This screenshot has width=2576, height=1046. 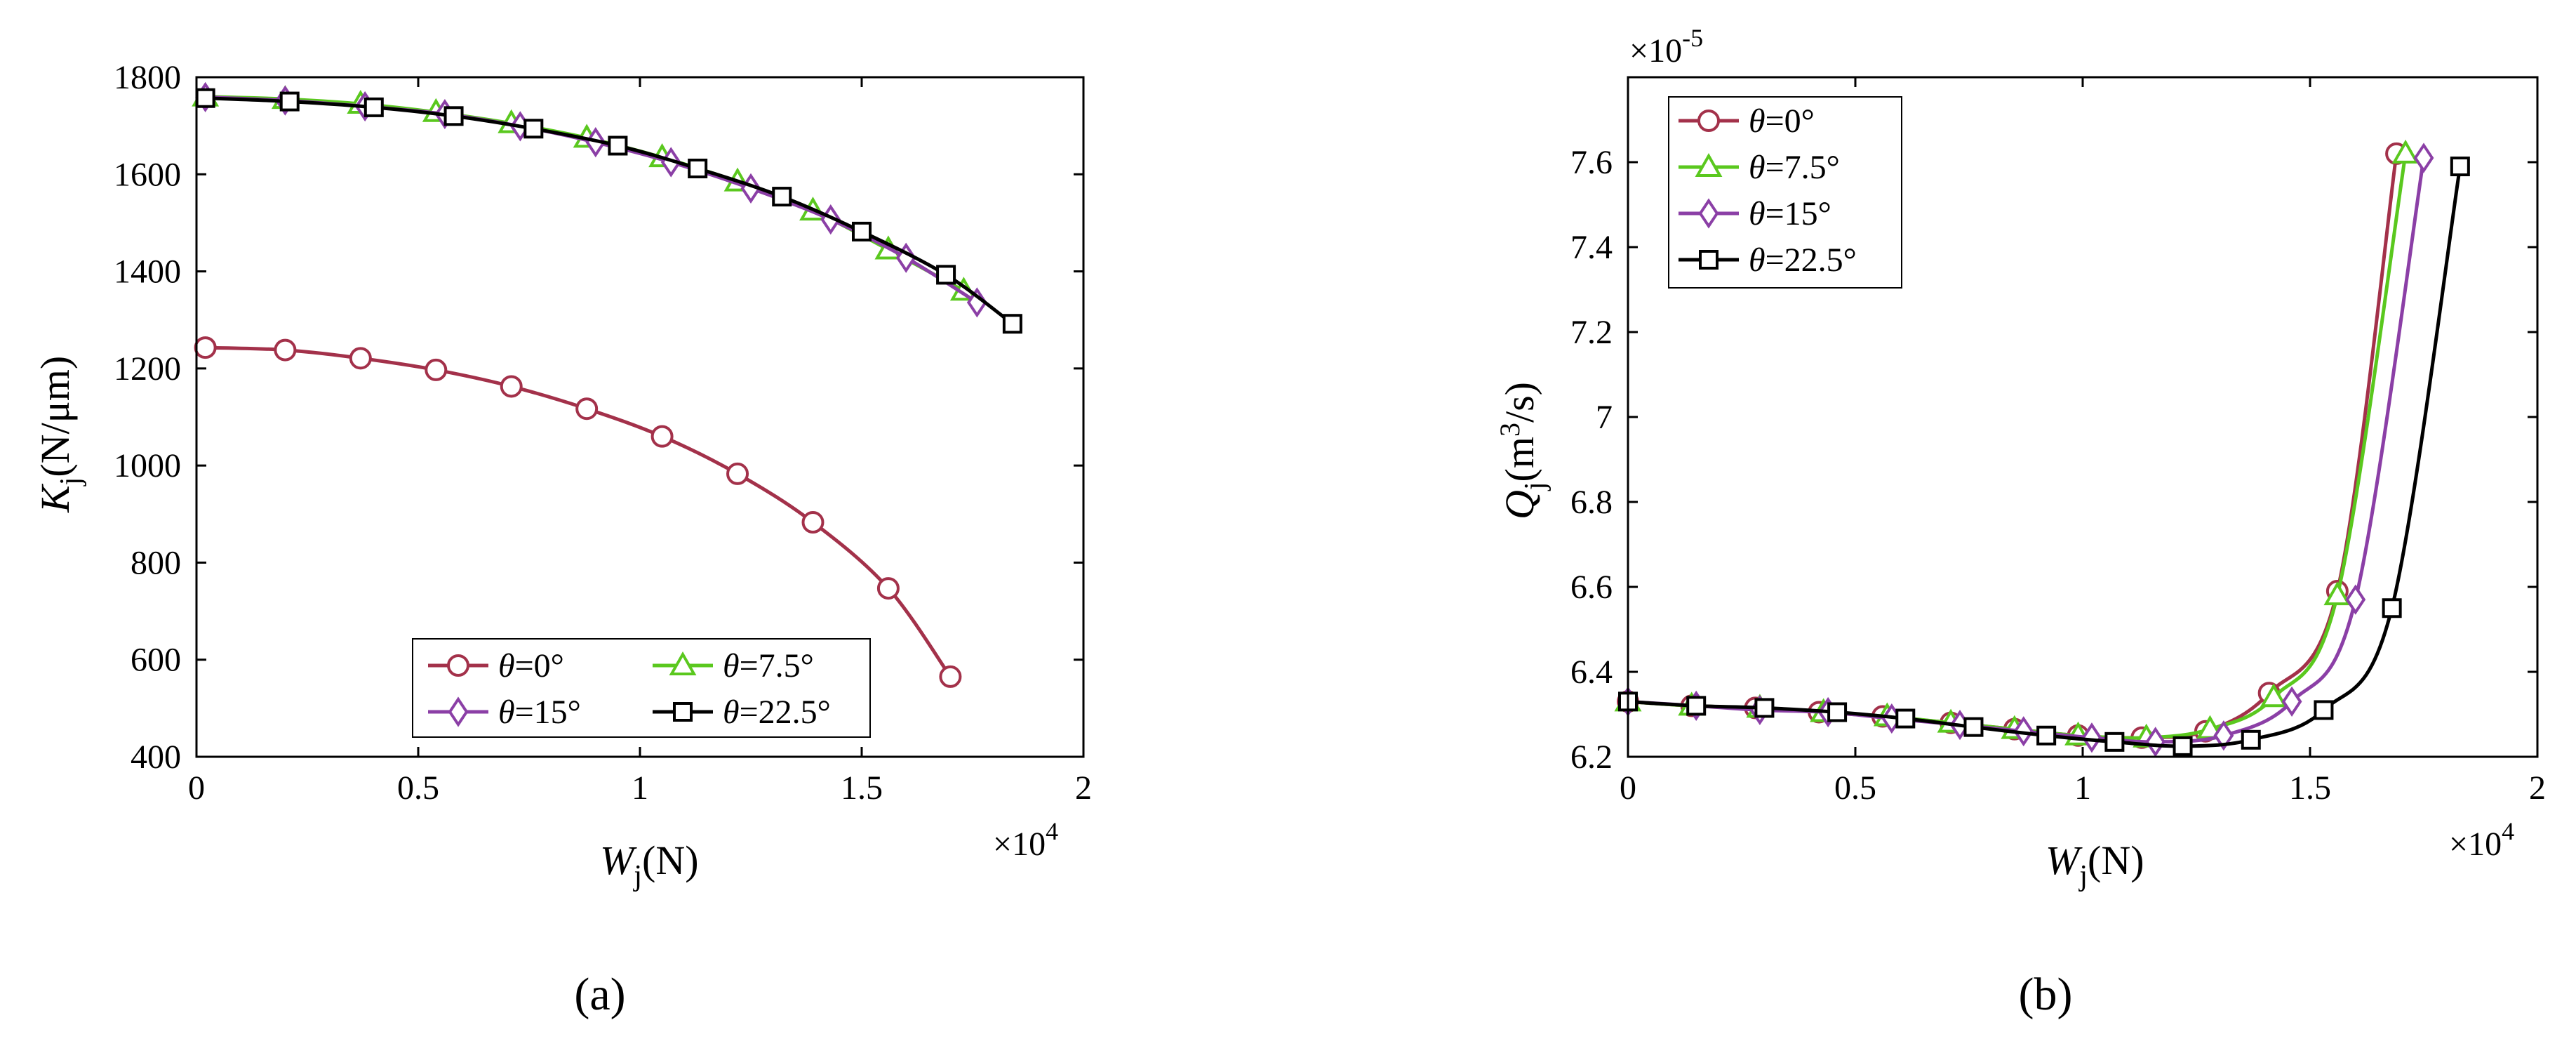 What do you see at coordinates (1604, 417) in the screenshot?
I see `y-tick-label: 7` at bounding box center [1604, 417].